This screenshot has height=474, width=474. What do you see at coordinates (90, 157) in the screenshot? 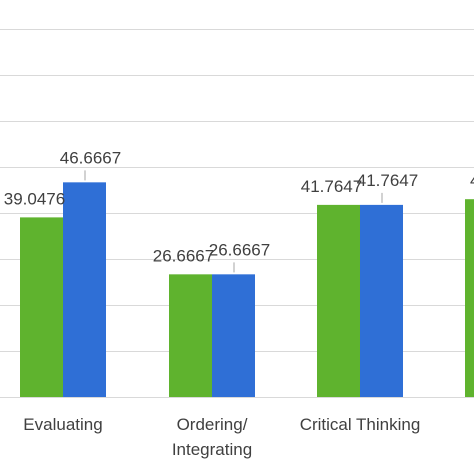
I see `data-label-series-2-1: 46.6667` at bounding box center [90, 157].